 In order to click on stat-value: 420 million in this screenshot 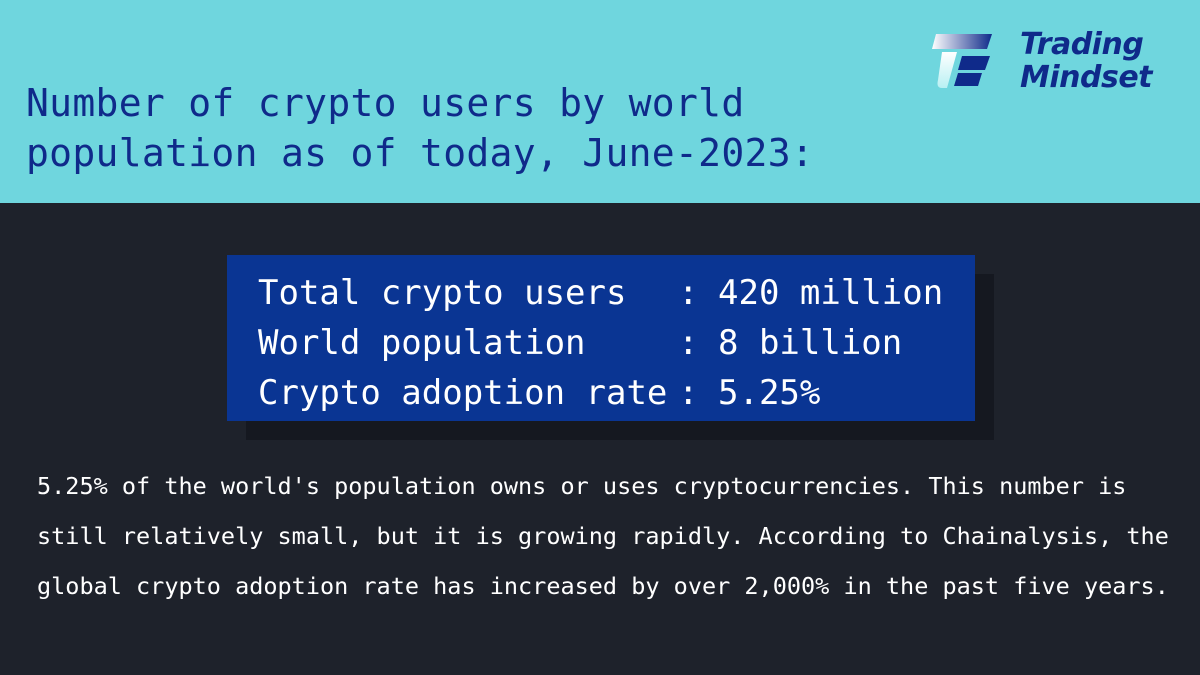, I will do `click(831, 293)`.